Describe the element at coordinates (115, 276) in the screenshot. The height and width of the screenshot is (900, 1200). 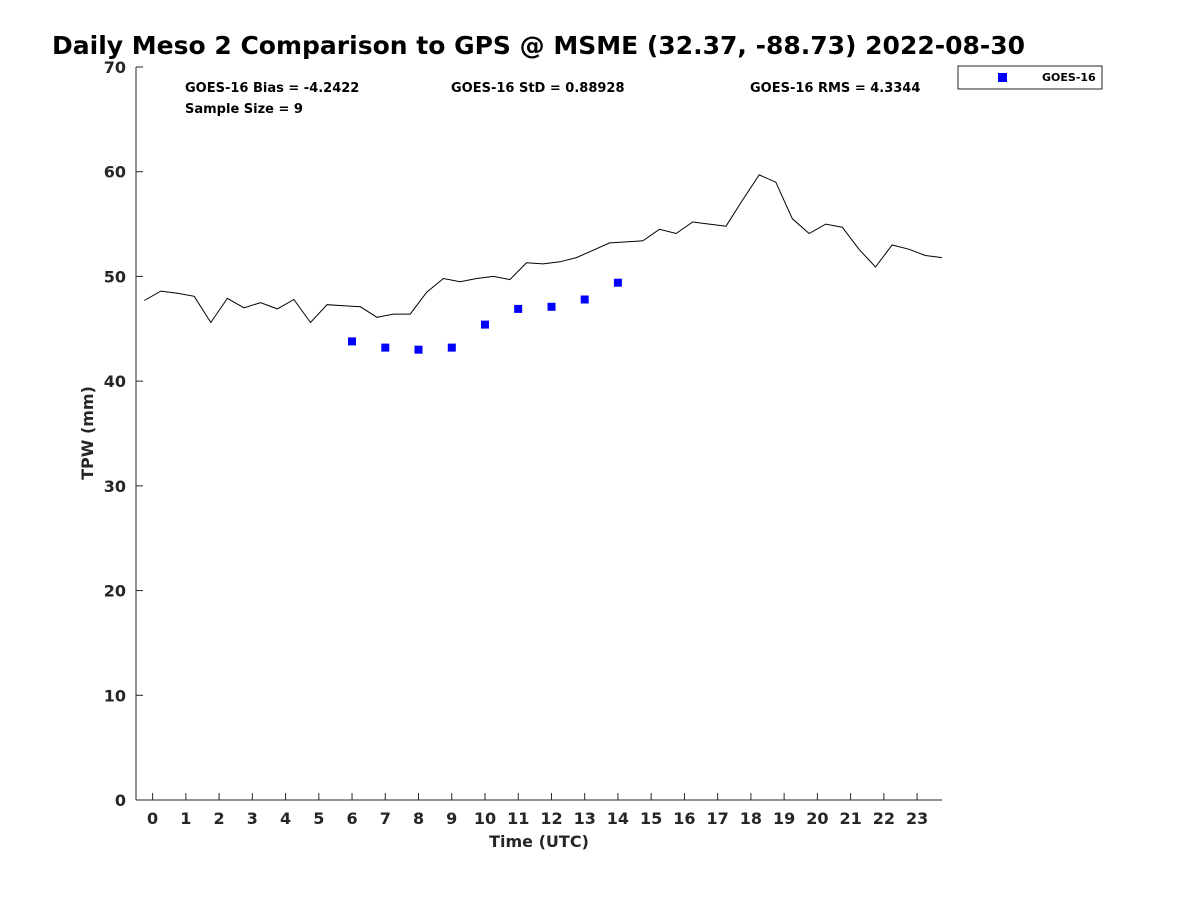
I see `y-tick-label: 50` at that location.